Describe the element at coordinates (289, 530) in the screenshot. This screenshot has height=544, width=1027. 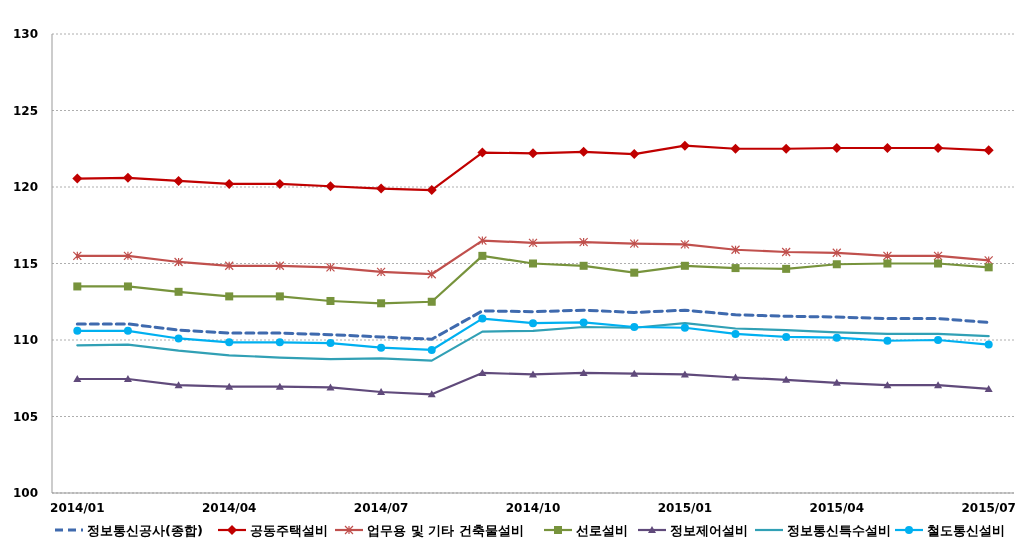
I see `legend-label: 공동주택설비` at that location.